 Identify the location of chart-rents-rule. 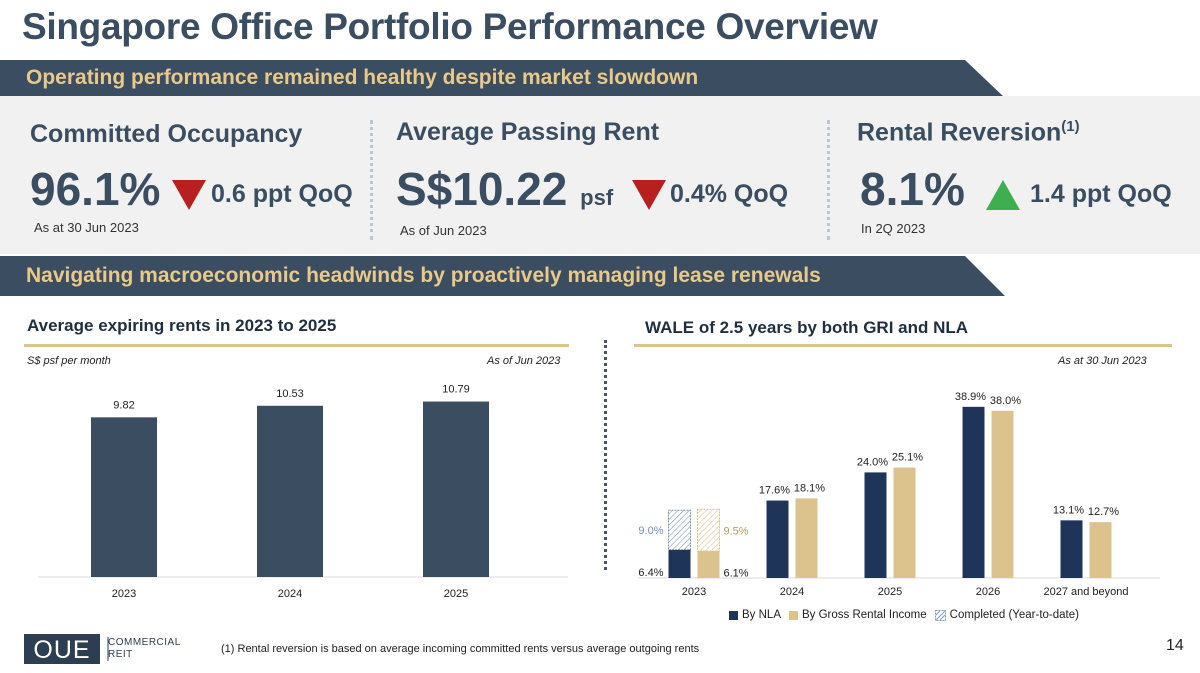
(296, 345).